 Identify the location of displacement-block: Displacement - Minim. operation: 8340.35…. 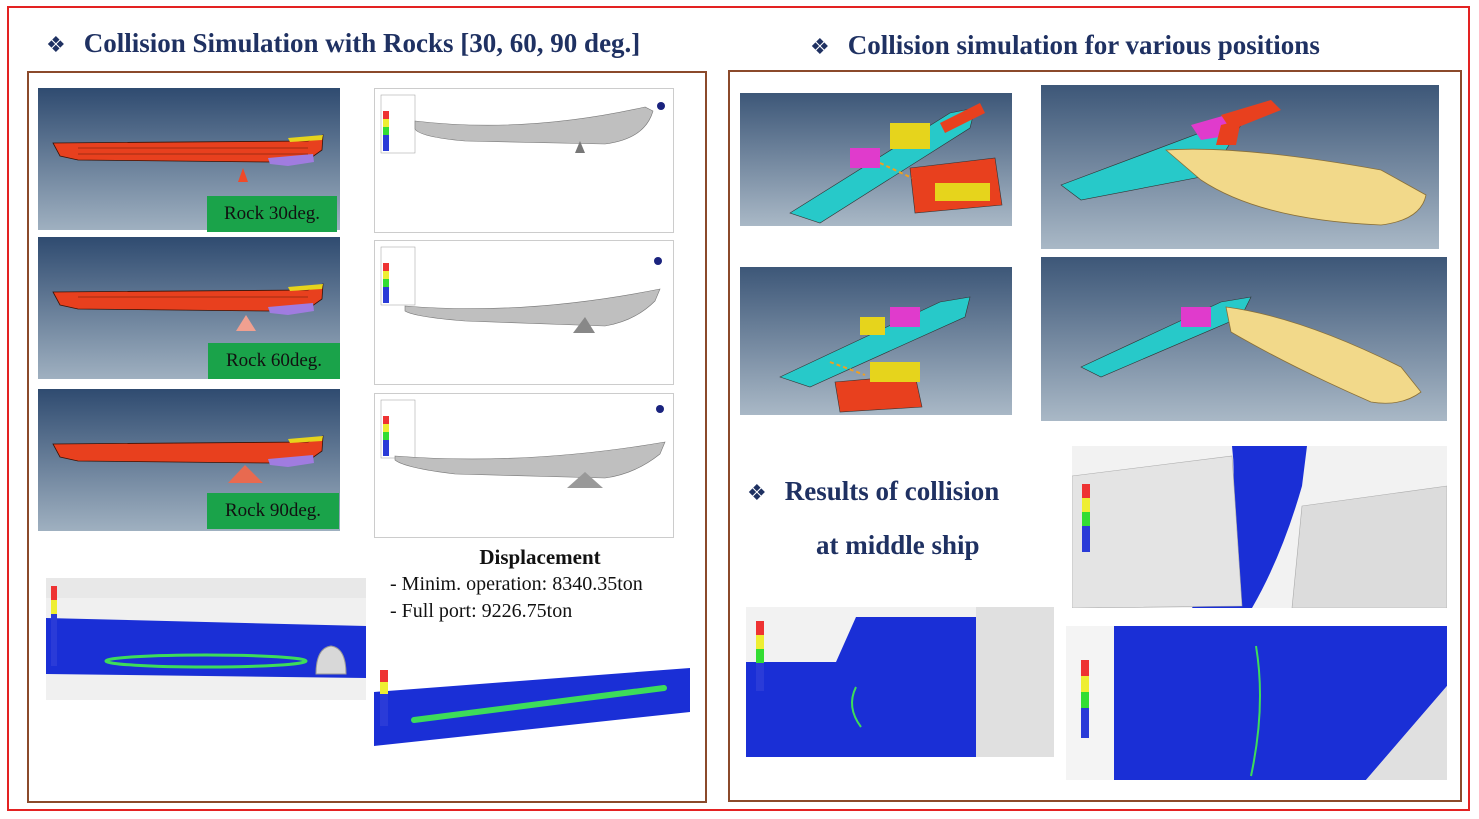
(540, 584).